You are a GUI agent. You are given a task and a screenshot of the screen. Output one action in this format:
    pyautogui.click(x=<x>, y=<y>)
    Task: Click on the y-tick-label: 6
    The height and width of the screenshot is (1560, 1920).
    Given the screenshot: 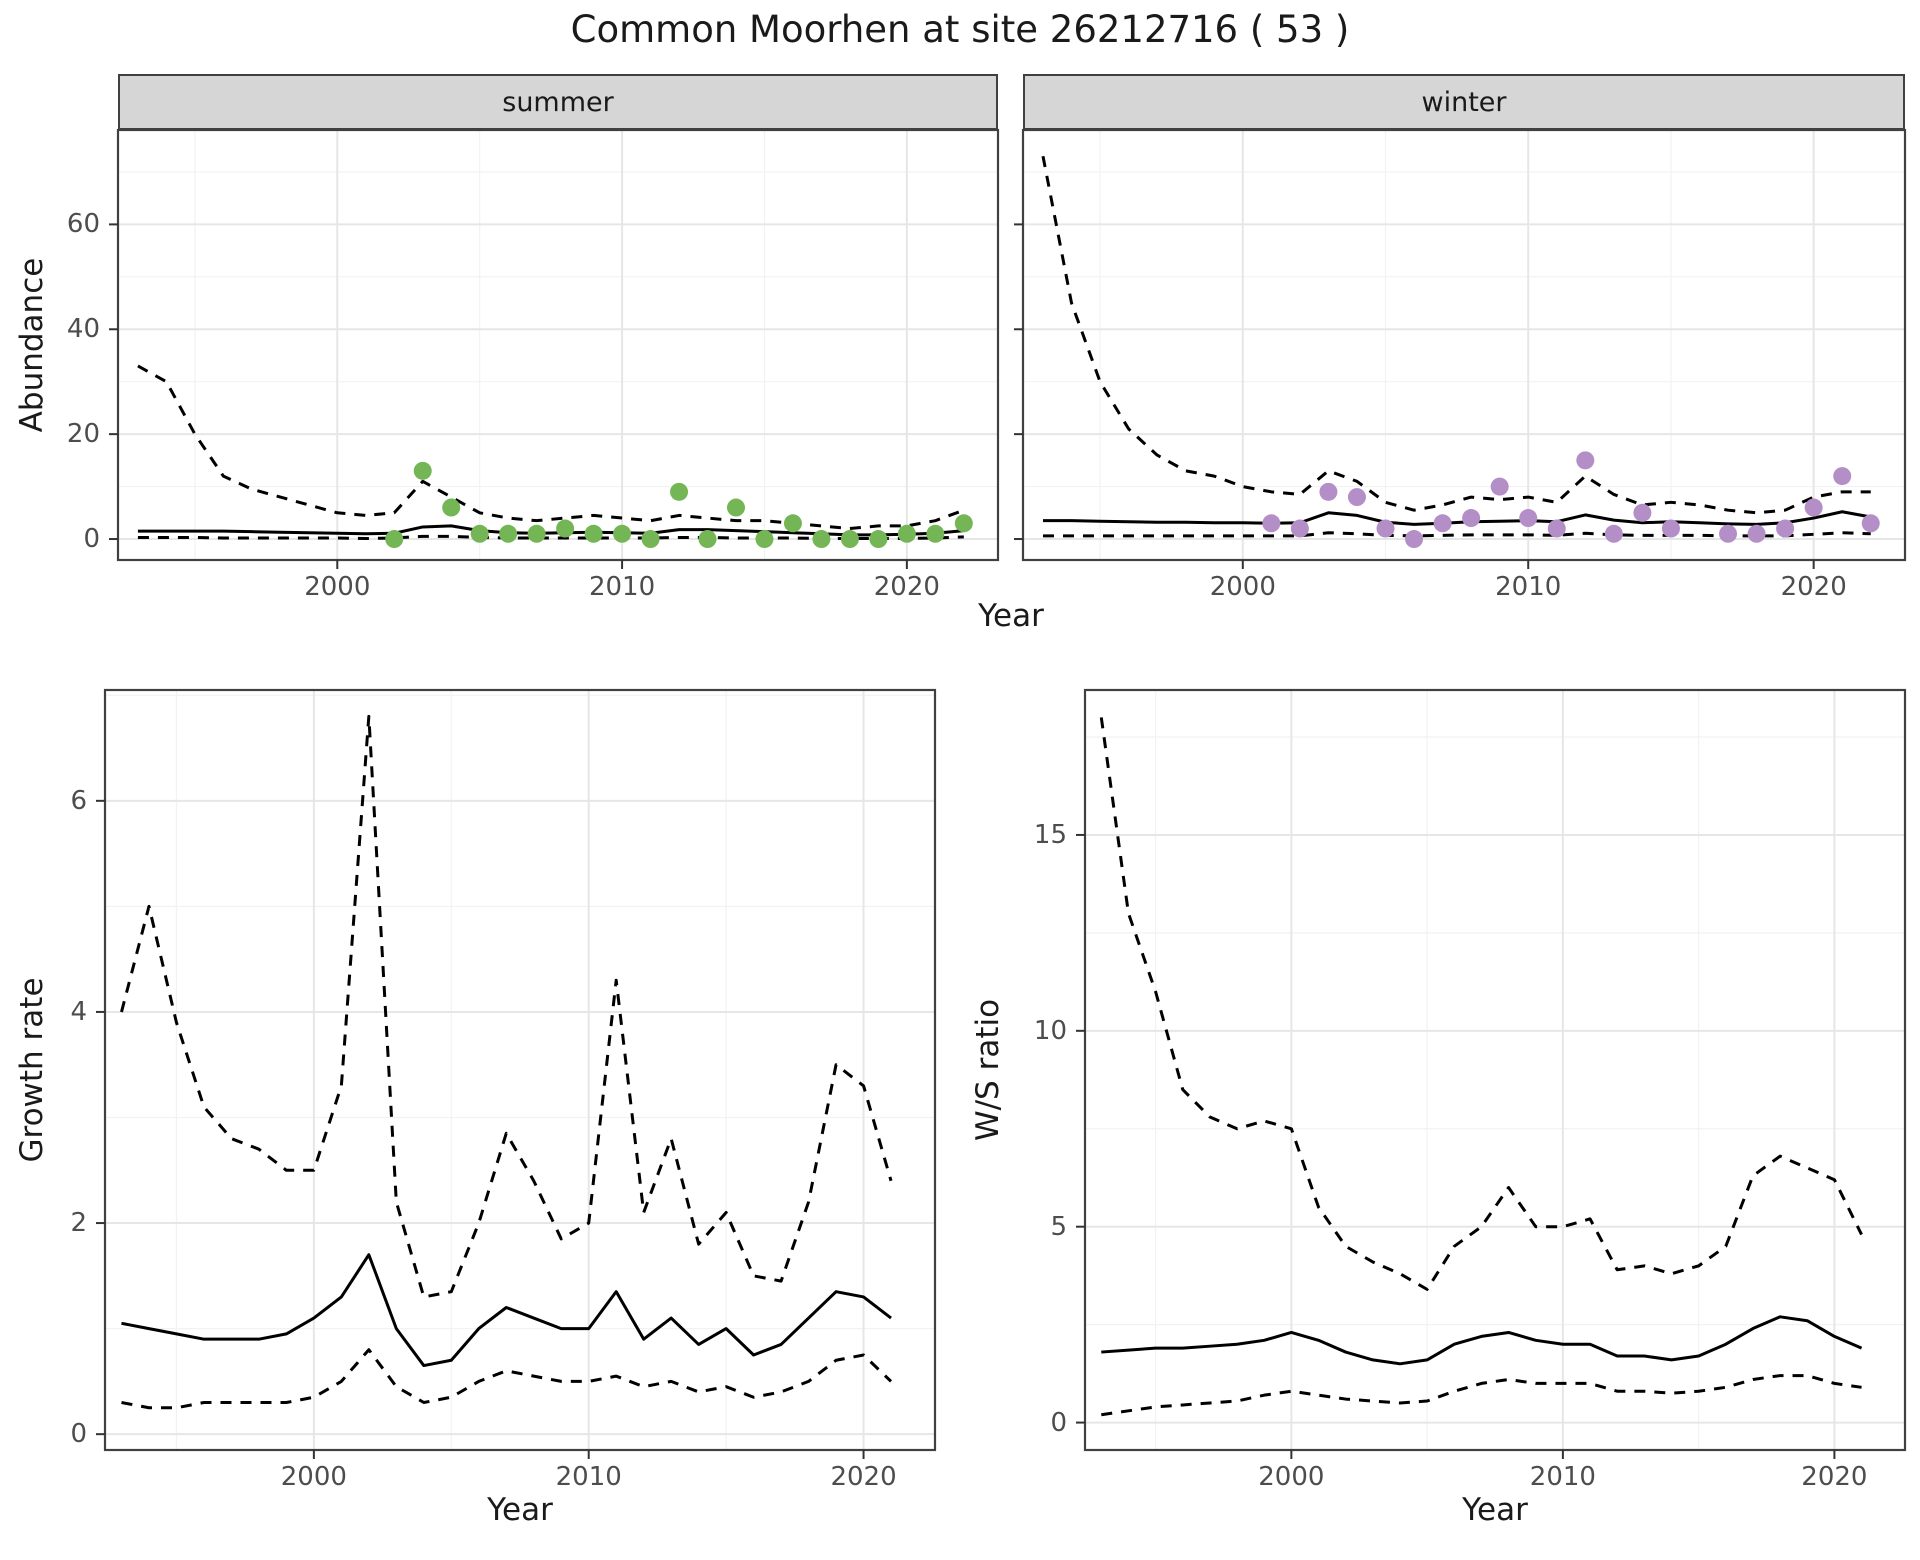 What is the action you would take?
    pyautogui.click(x=78, y=800)
    